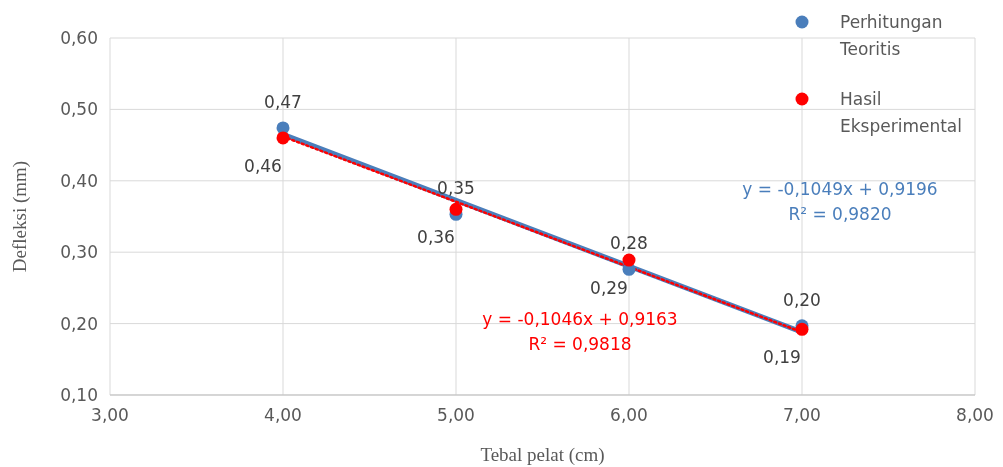 Image resolution: width=1003 pixels, height=467 pixels. What do you see at coordinates (629, 243) in the screenshot?
I see `data-label: 0,28` at bounding box center [629, 243].